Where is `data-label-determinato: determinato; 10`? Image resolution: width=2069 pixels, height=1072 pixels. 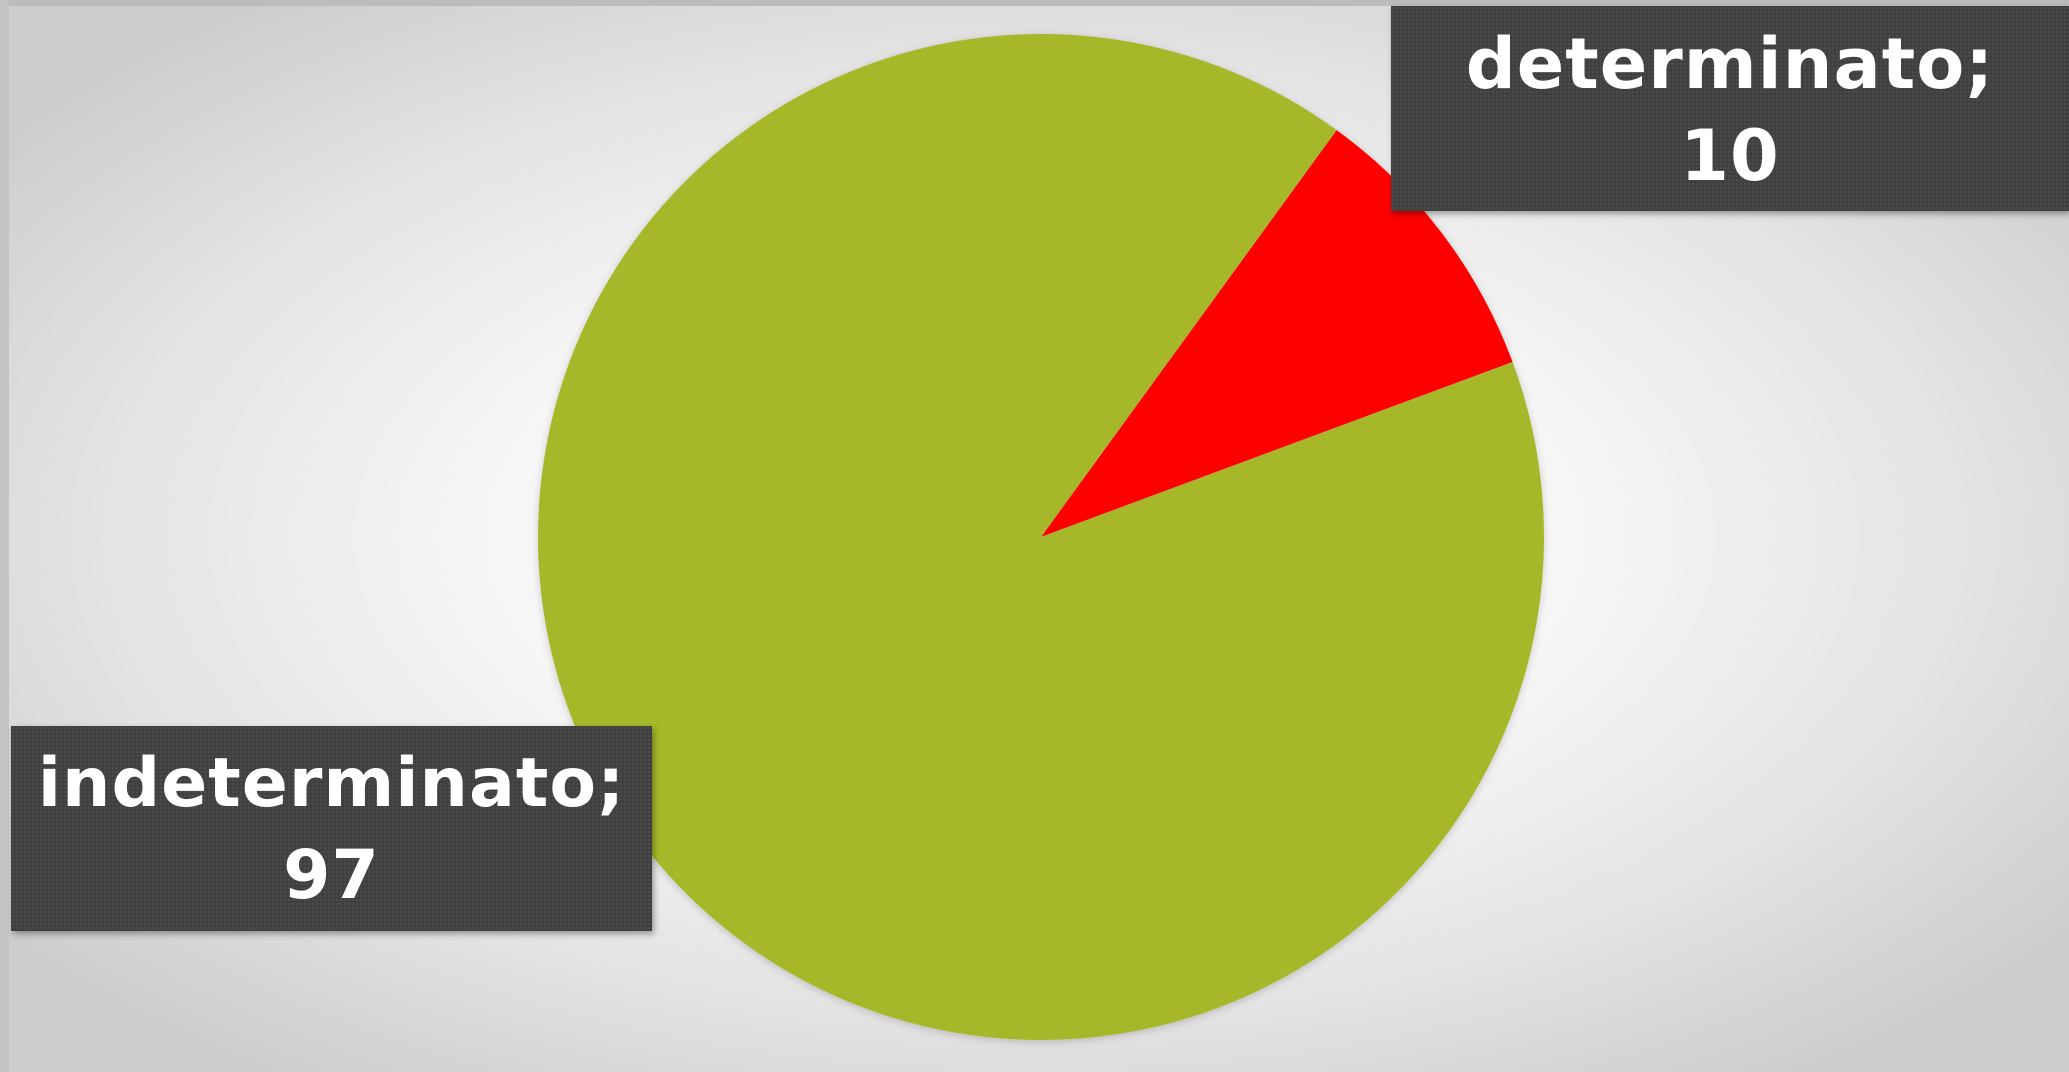
data-label-determinato: determinato; 10 is located at coordinates (1730, 108).